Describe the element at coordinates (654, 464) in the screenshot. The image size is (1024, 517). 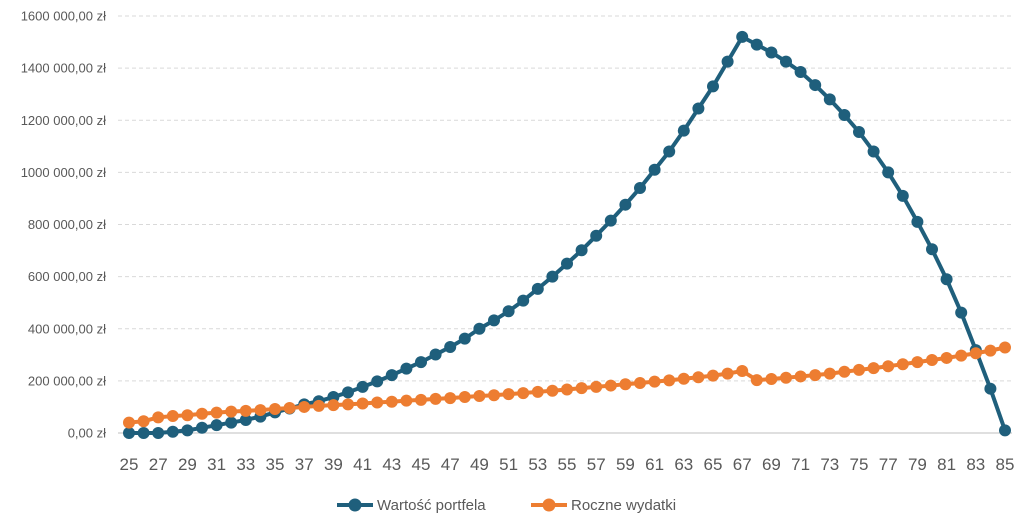
I see `x-tick-label: 61` at that location.